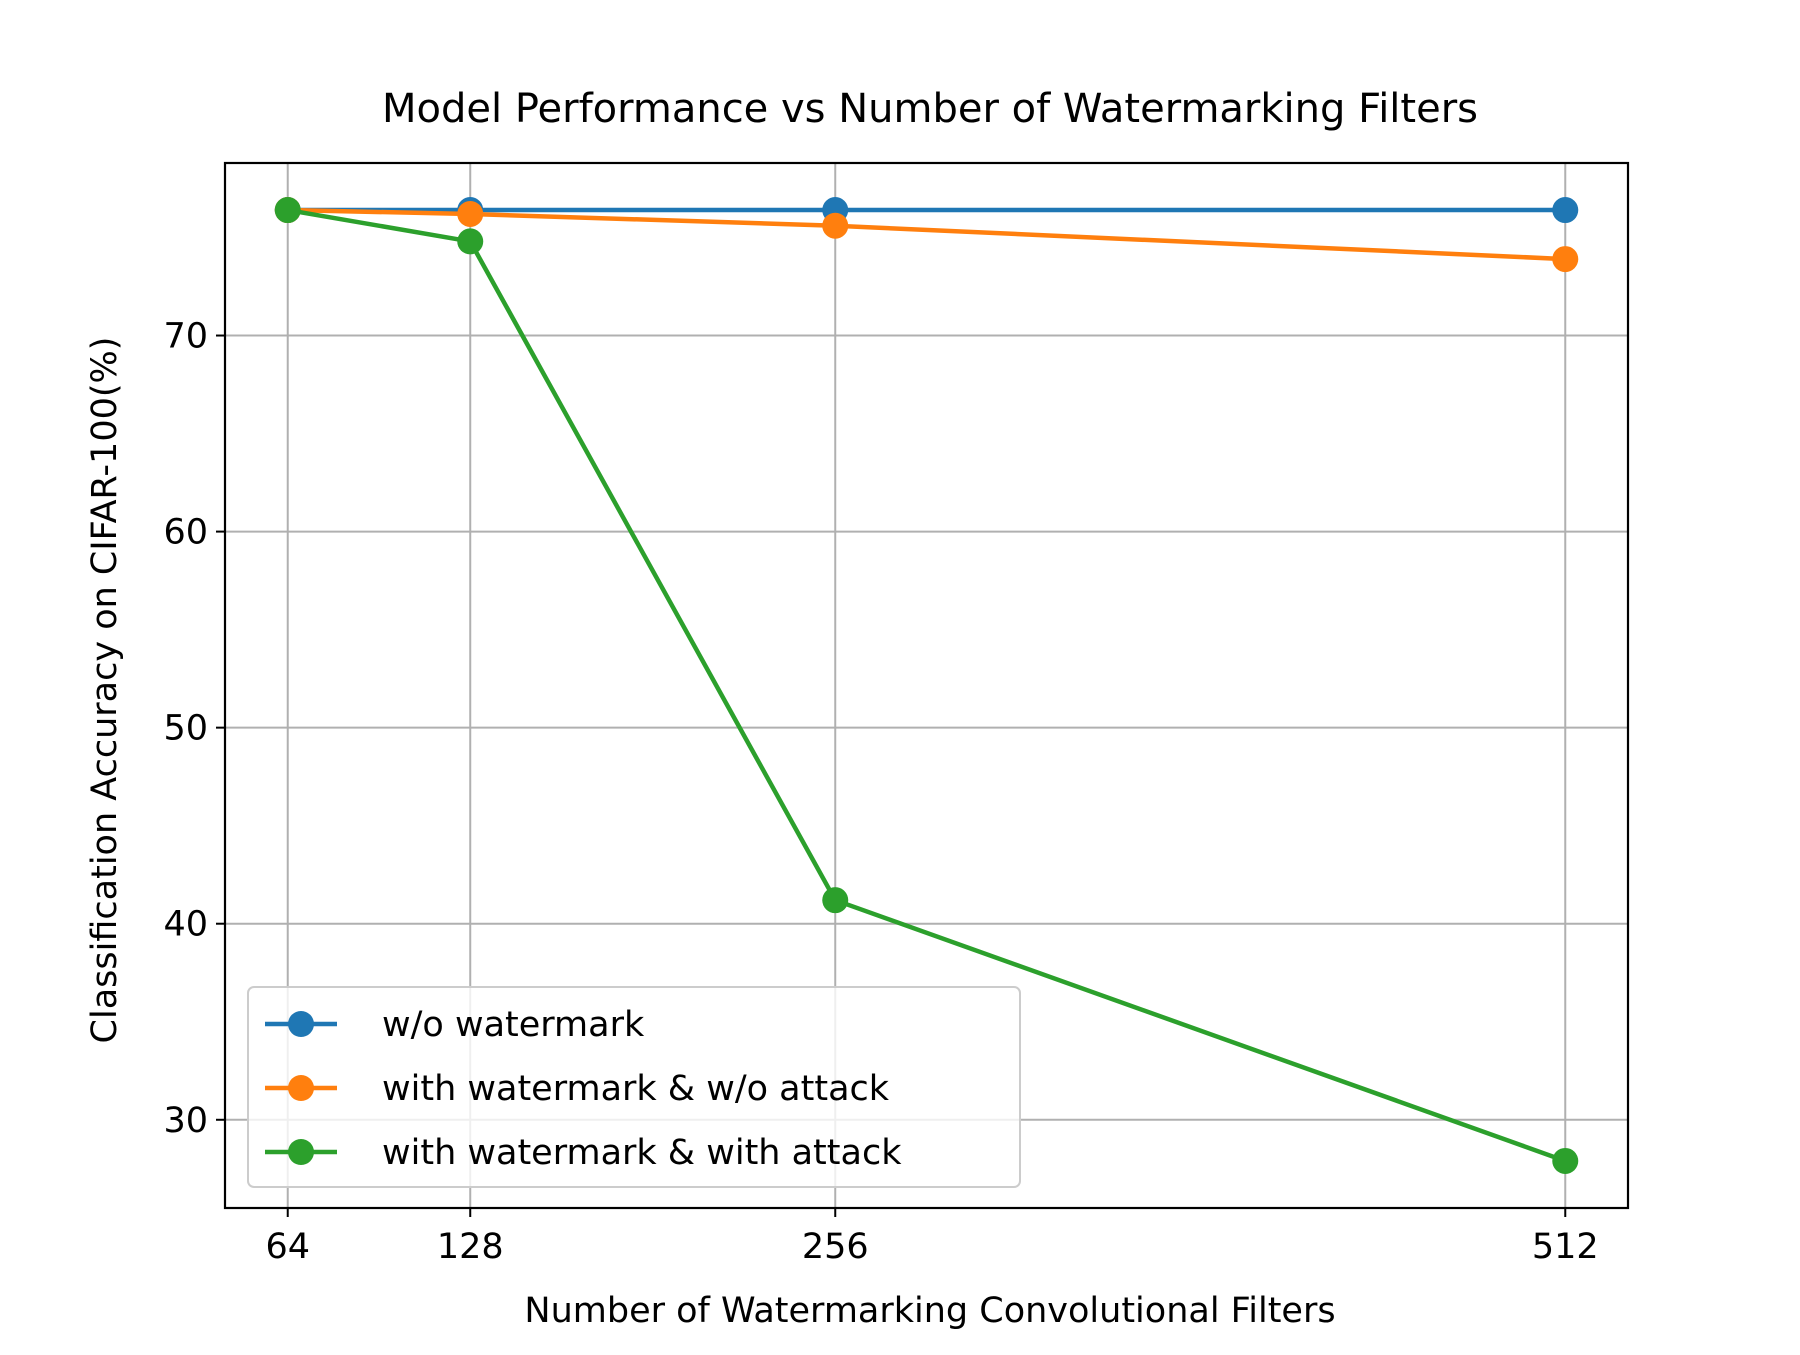  What do you see at coordinates (185, 337) in the screenshot?
I see `y-tick-label: 70` at bounding box center [185, 337].